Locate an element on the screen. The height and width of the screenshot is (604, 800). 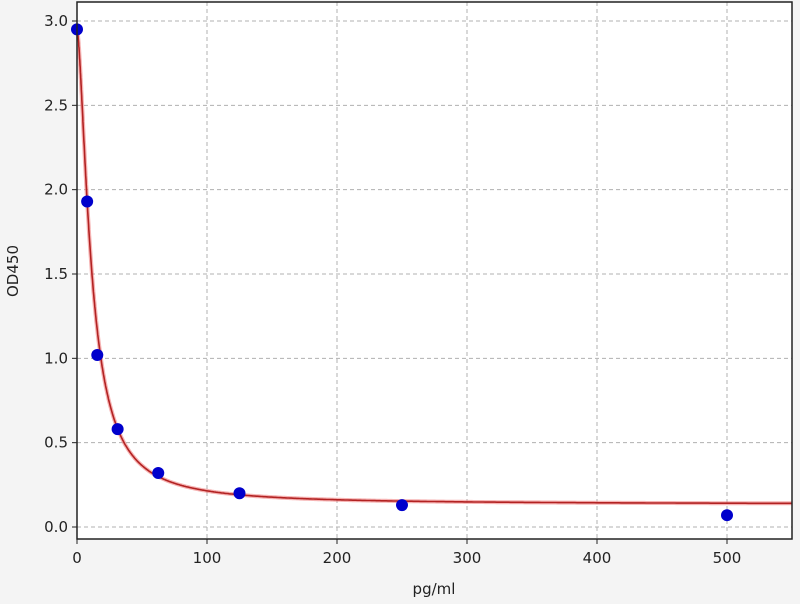
x-tick-label: 0 is located at coordinates (77, 558).